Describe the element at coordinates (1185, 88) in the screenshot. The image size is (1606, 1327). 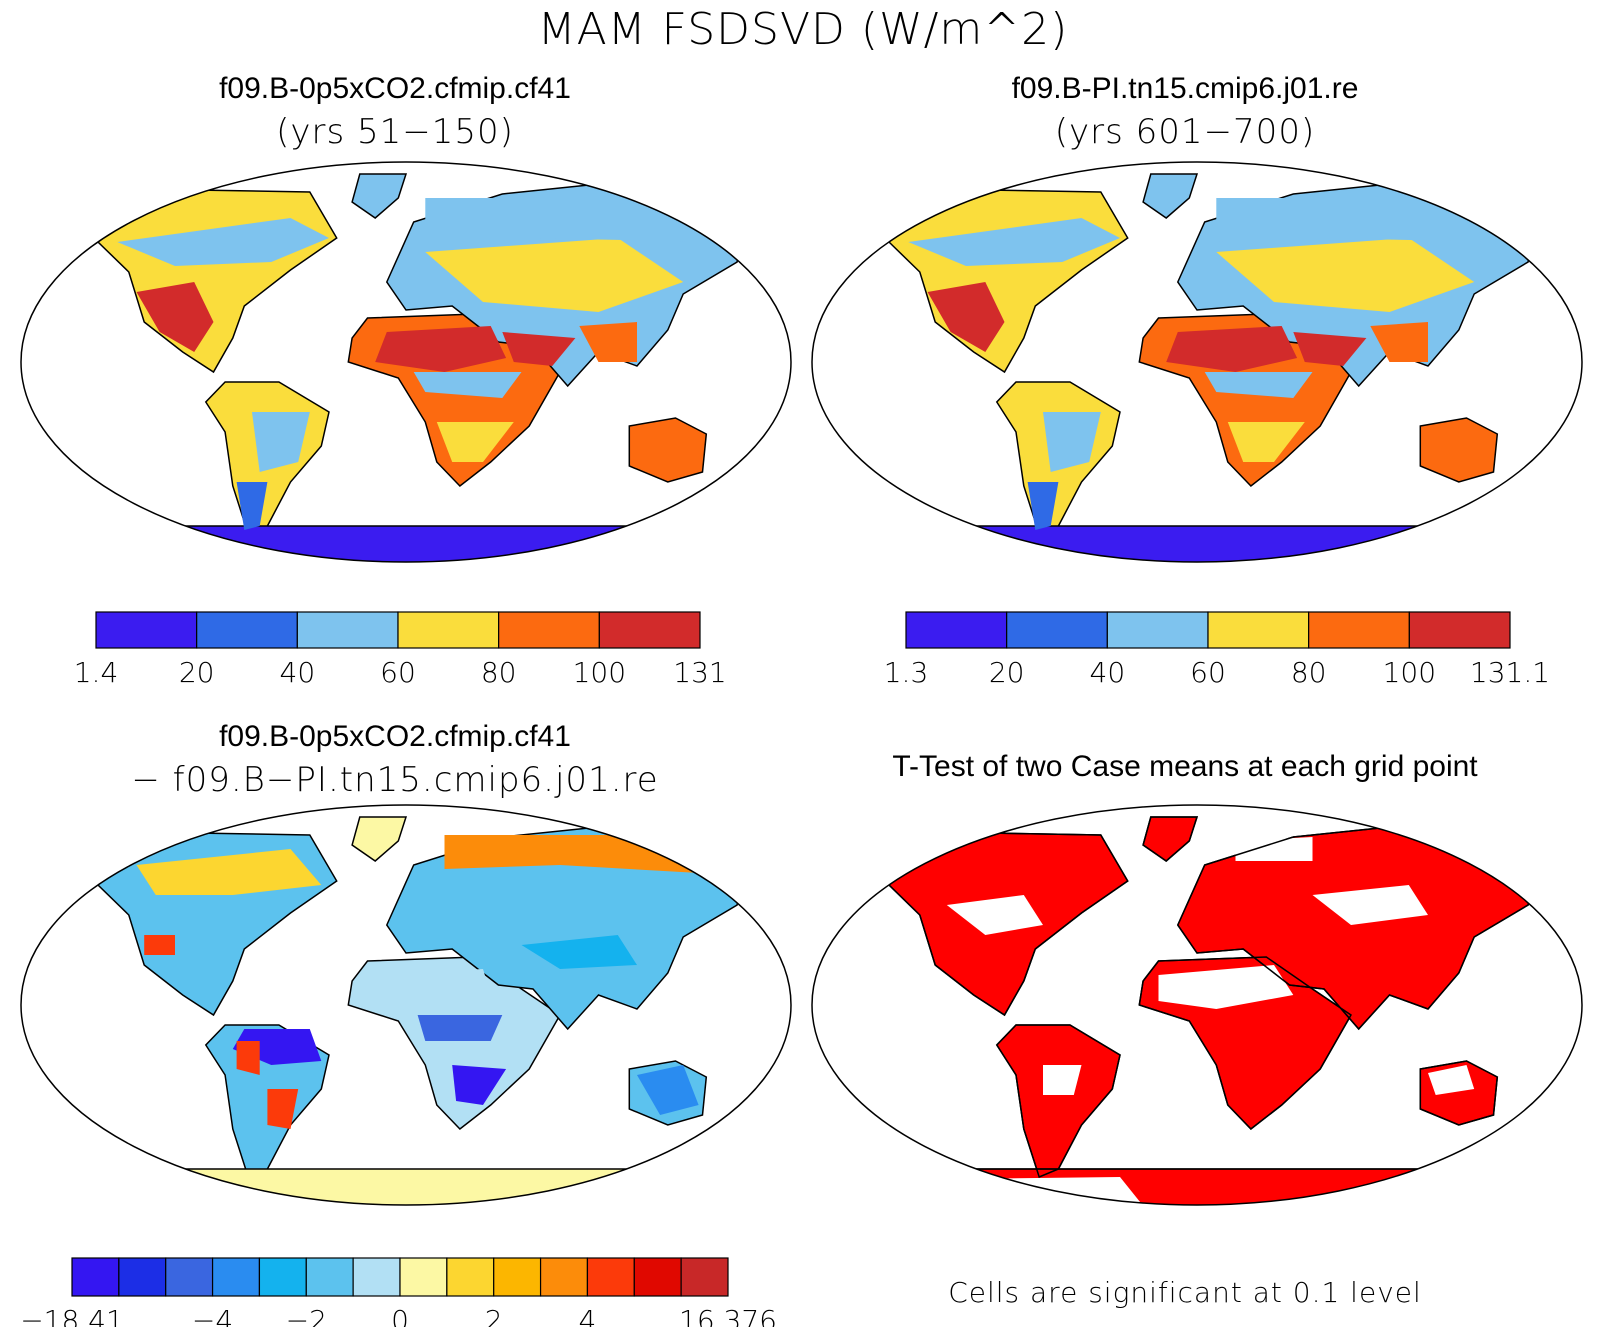
I see `panel2-title: f09.B-PI.tn15.cmip6.j01.re` at that location.